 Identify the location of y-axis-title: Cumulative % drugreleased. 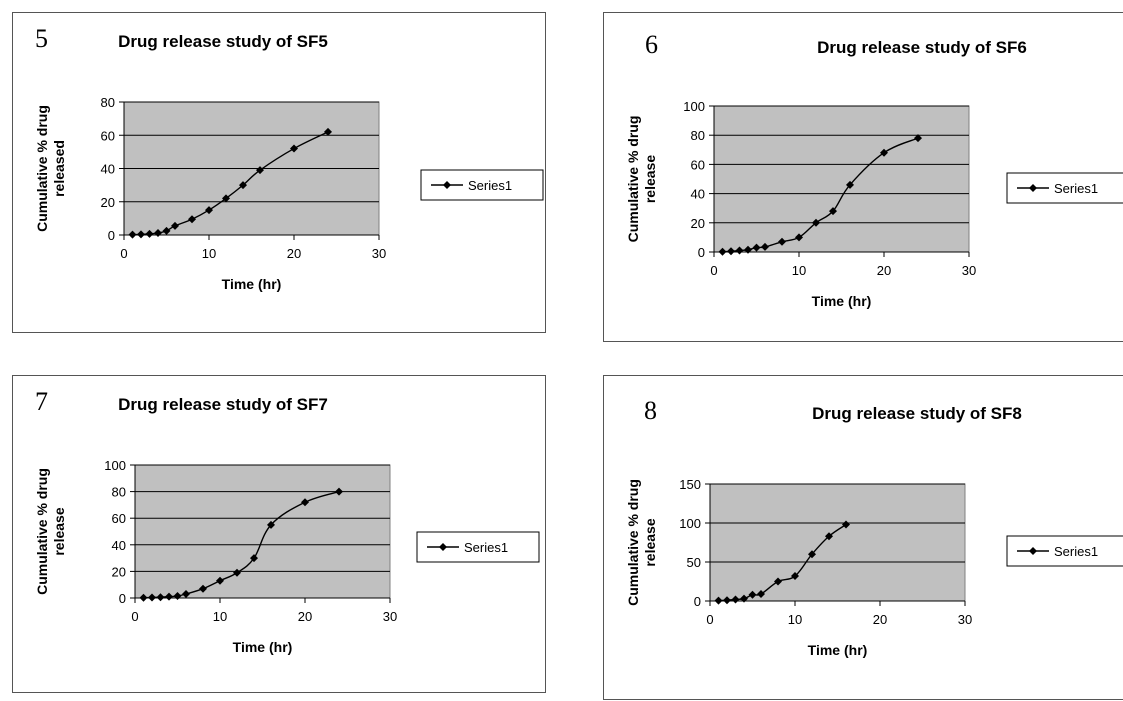
(50, 168).